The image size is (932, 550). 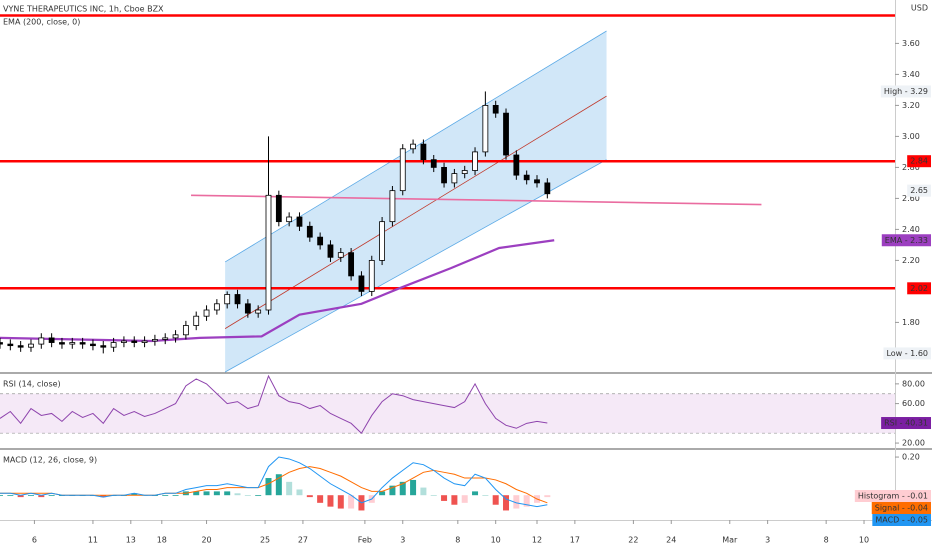 What do you see at coordinates (83, 9) in the screenshot?
I see `chart-title: VYNE THERAPEUTICS INC, 1h, Cboe BZX` at bounding box center [83, 9].